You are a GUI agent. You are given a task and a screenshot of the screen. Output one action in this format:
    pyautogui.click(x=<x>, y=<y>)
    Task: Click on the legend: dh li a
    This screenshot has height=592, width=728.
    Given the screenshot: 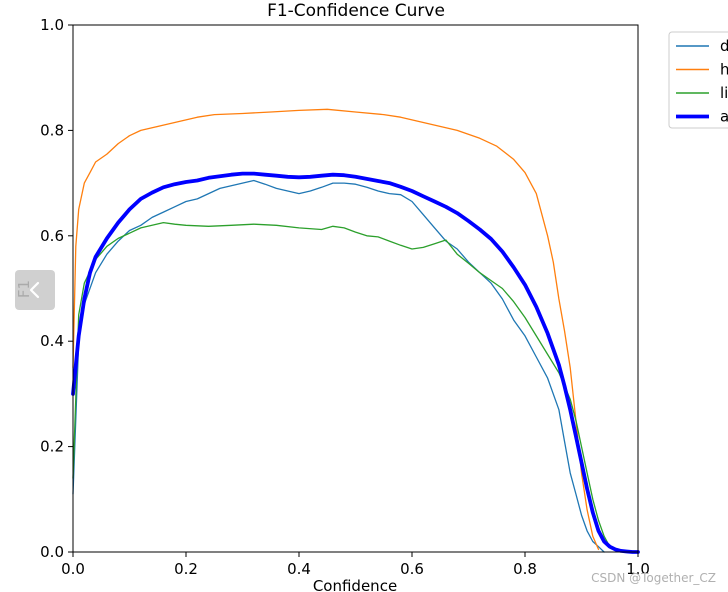 What is the action you would take?
    pyautogui.click(x=698, y=80)
    